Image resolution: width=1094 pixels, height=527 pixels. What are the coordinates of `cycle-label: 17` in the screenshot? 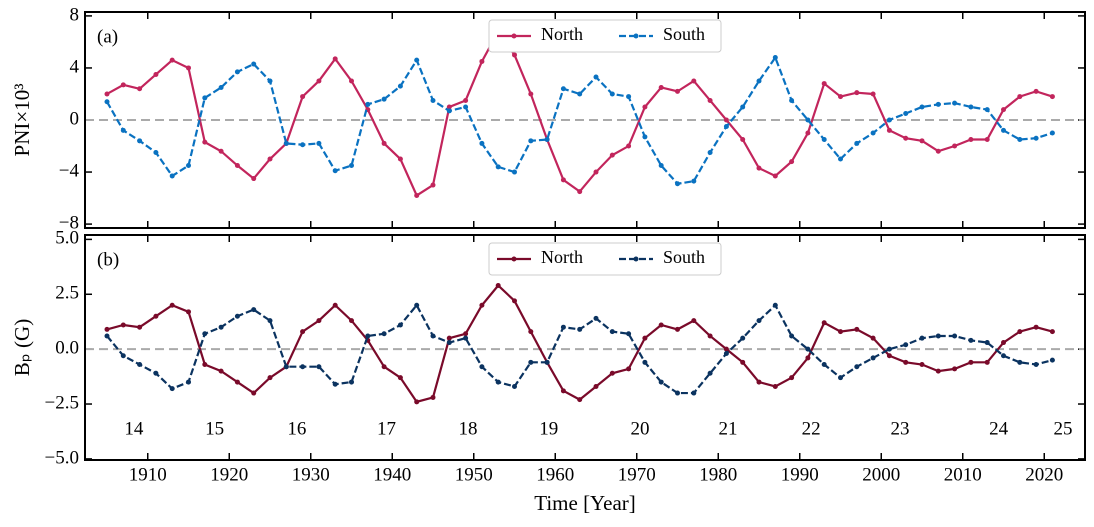 It's located at (386, 429).